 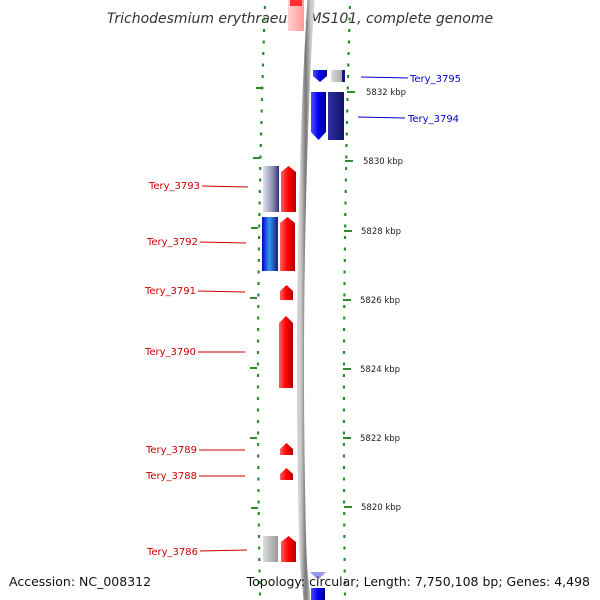 I want to click on accession-text: Accession: NC_008312, so click(x=80, y=581).